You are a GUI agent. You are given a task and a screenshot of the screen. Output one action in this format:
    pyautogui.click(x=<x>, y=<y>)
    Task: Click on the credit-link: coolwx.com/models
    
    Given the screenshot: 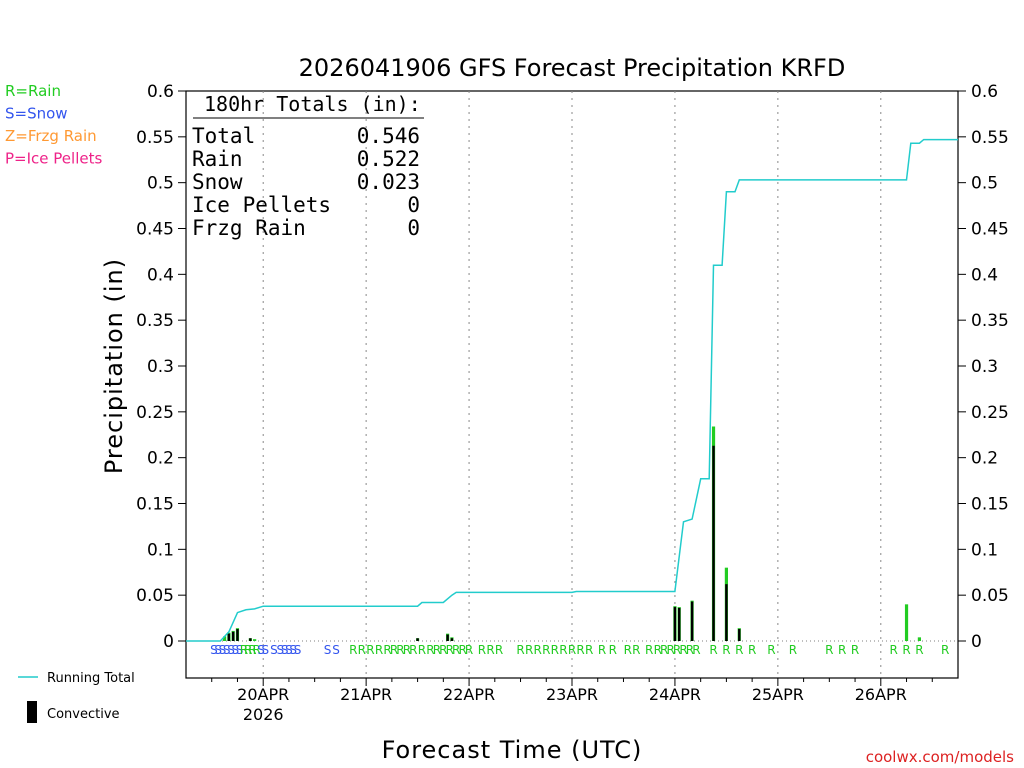 What is the action you would take?
    pyautogui.click(x=940, y=757)
    